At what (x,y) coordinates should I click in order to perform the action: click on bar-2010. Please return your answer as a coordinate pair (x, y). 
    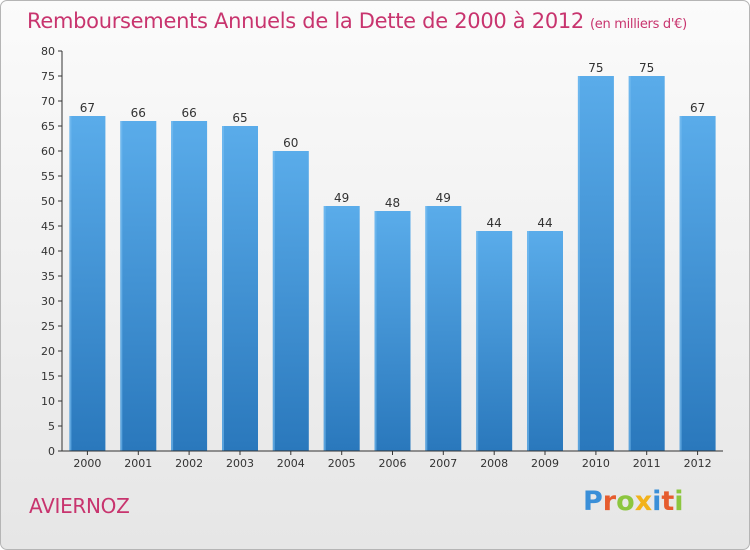
    Looking at the image, I should click on (595, 263).